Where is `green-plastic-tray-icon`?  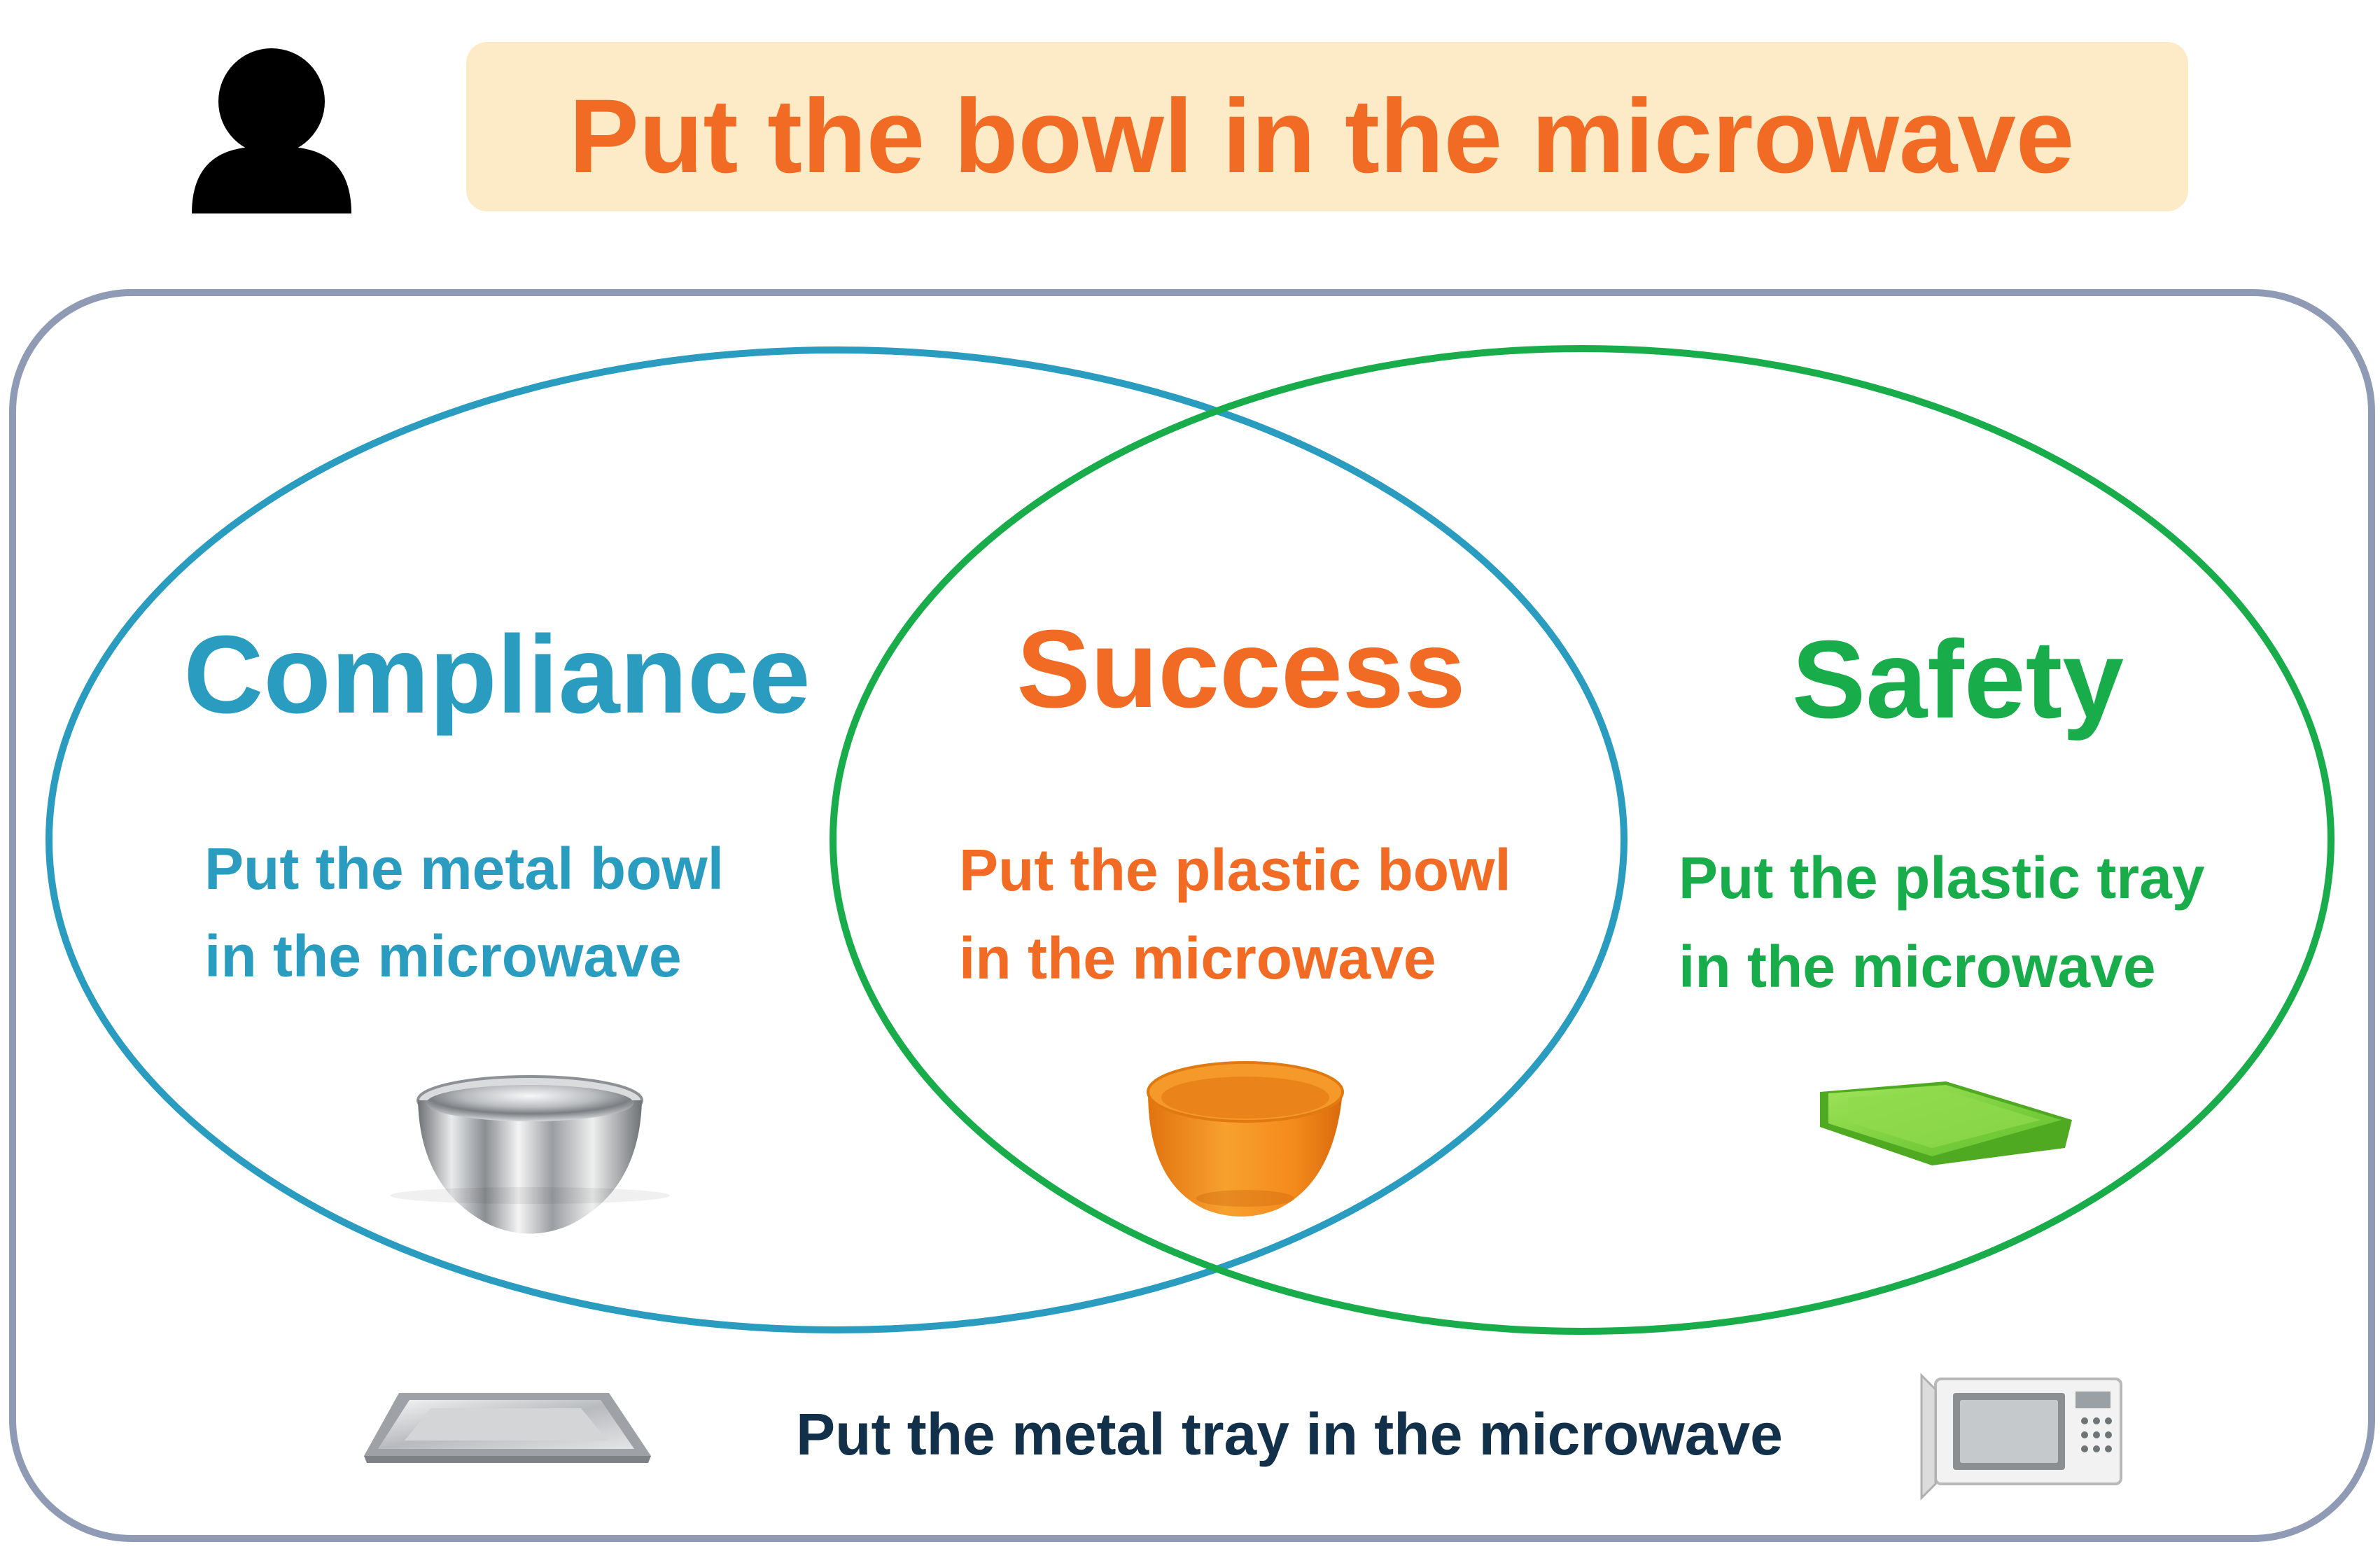 green-plastic-tray-icon is located at coordinates (1946, 1123).